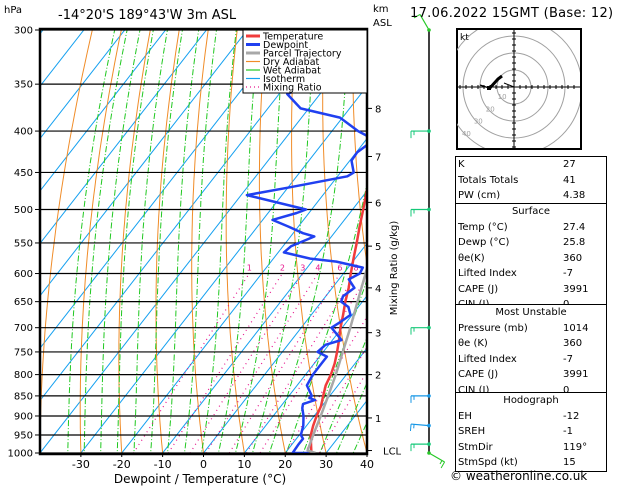 This screenshot has width=629, height=486. What do you see at coordinates (489, 88) in the screenshot?
I see `hodograph-marker` at bounding box center [489, 88].